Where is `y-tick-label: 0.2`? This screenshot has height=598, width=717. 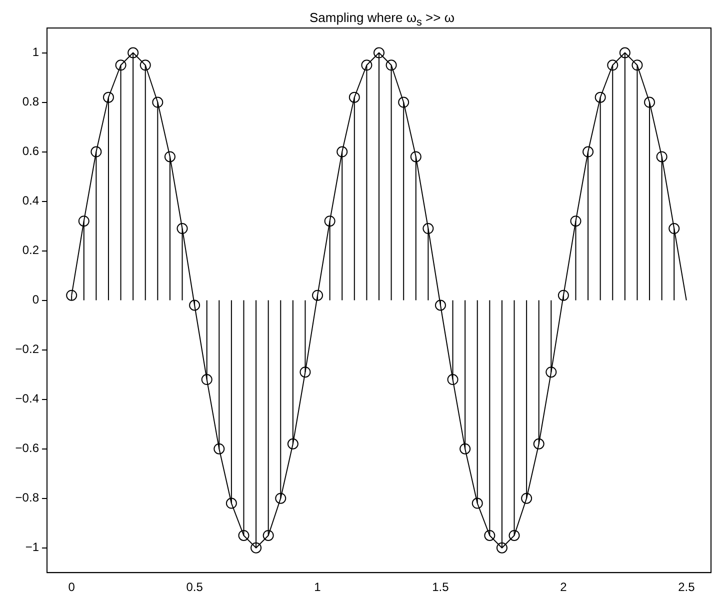
y-tick-label: 0.2 is located at coordinates (31, 250).